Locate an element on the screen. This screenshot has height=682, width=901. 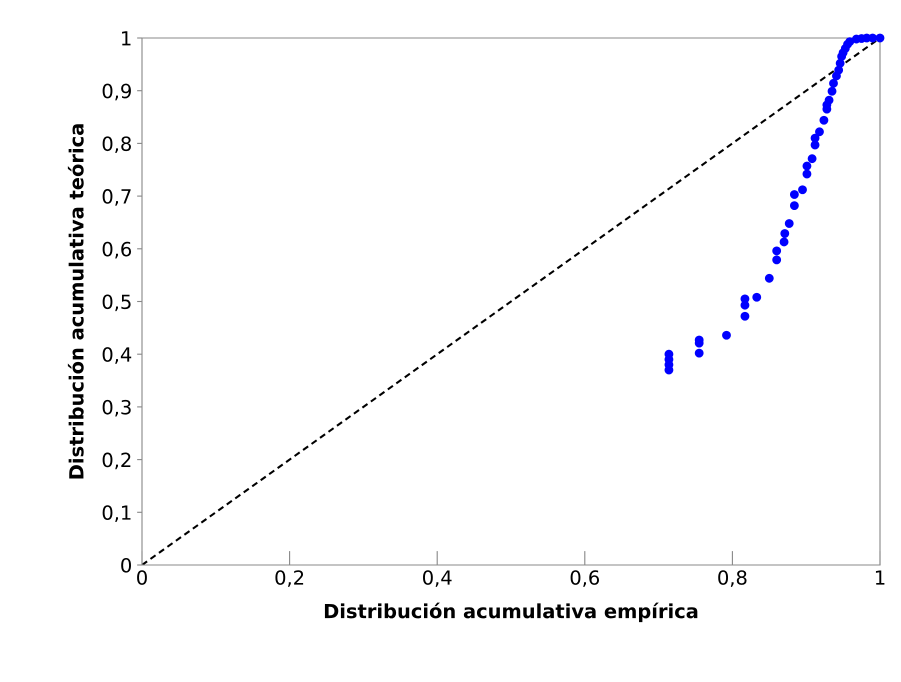
x-tick-label: 0 is located at coordinates (142, 577).